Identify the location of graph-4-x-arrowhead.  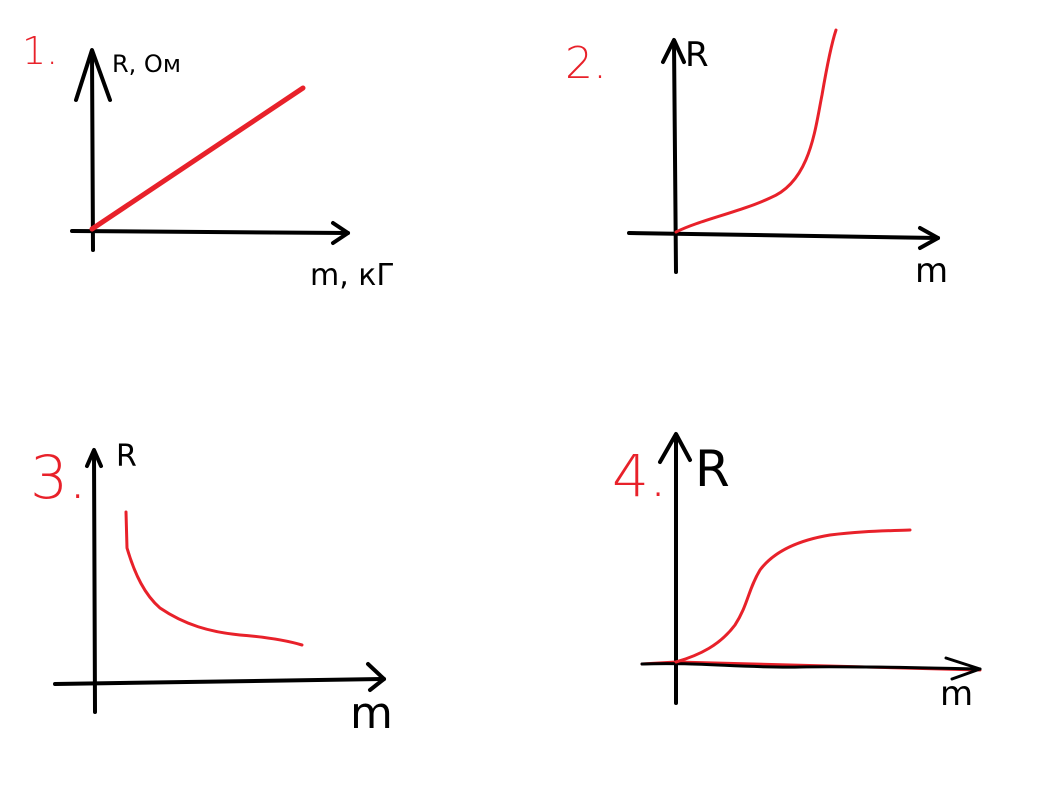
(963, 668).